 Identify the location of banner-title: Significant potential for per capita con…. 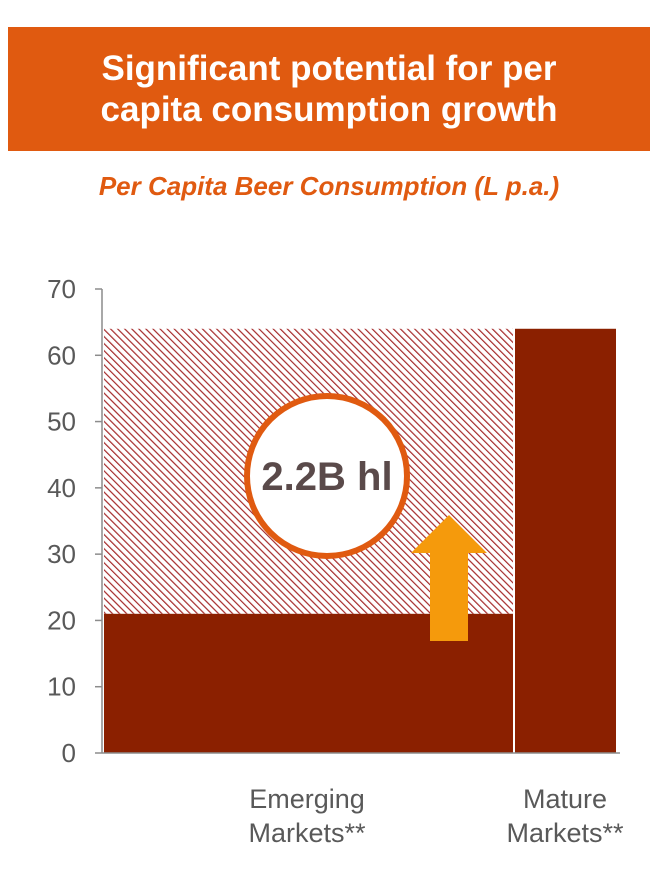
(329, 89).